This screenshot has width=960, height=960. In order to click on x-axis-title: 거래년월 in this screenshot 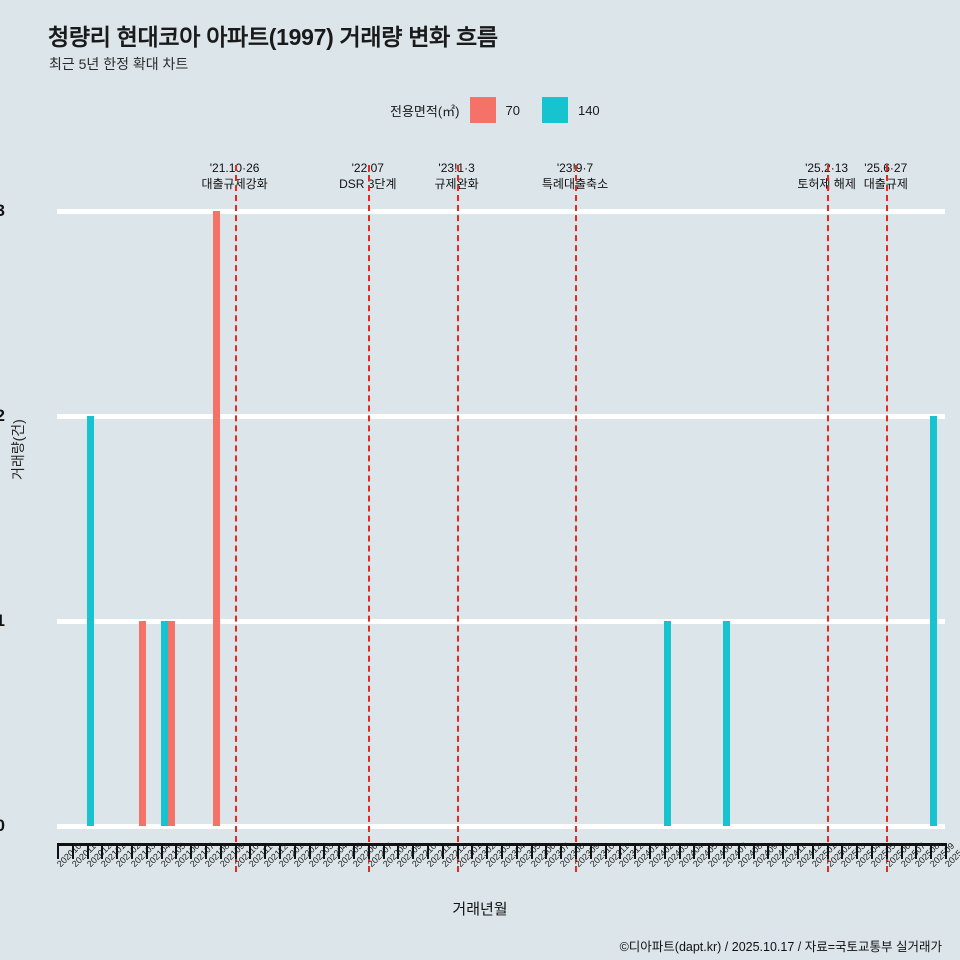, I will do `click(480, 909)`.